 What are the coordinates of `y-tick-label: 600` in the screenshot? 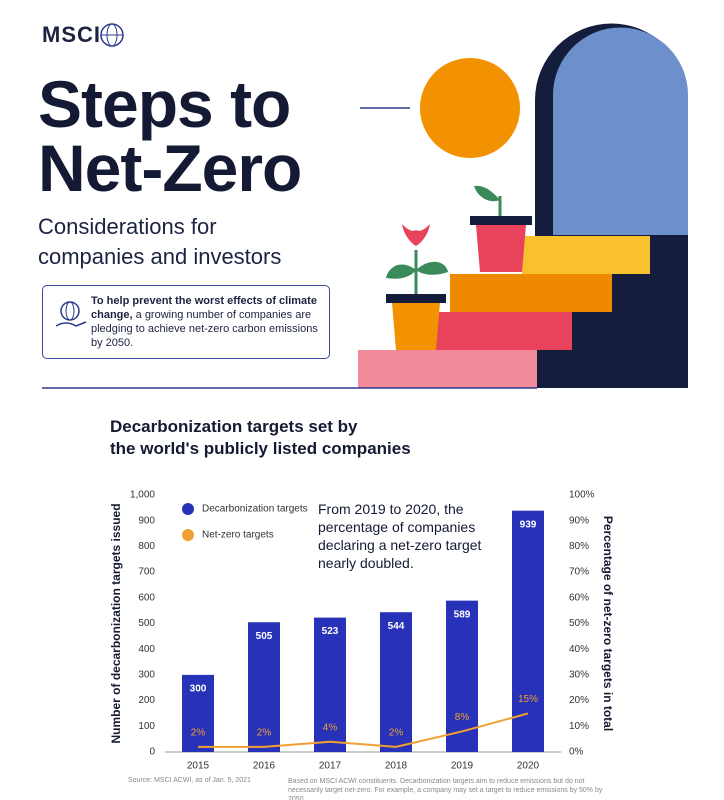 It's located at (146, 597).